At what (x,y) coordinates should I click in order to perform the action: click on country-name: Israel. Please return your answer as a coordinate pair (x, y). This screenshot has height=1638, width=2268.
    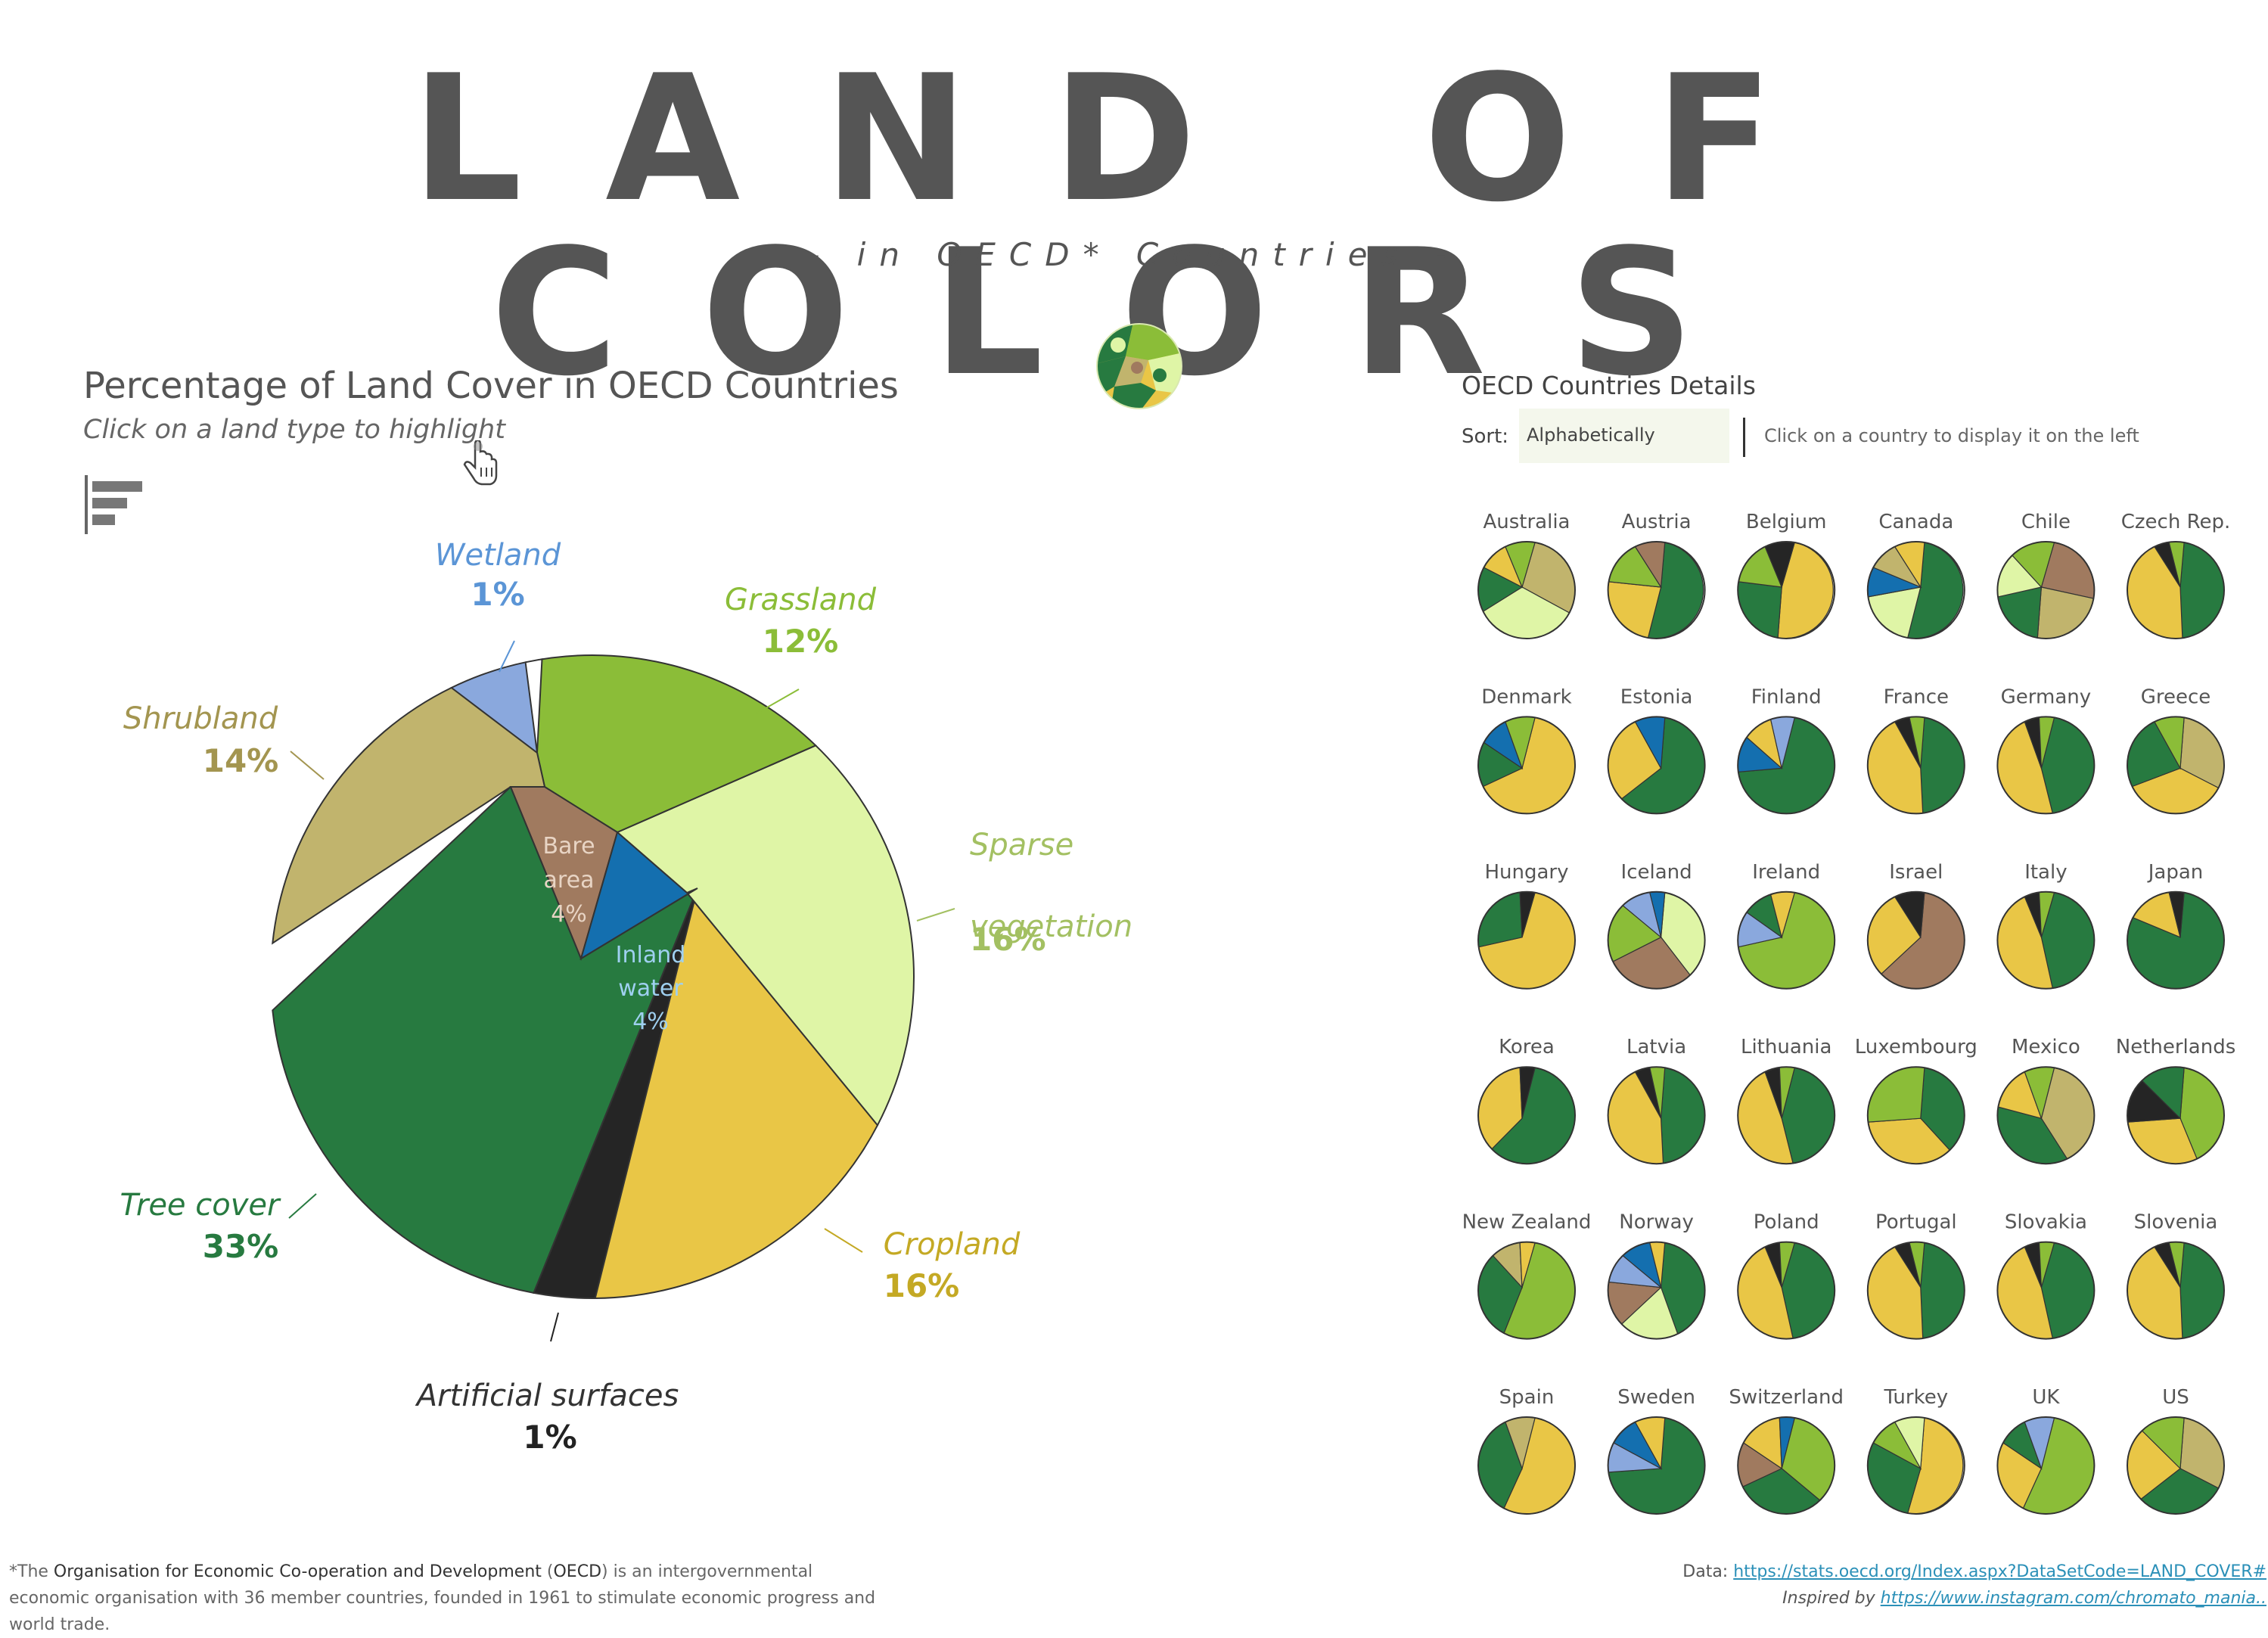
    Looking at the image, I should click on (1916, 872).